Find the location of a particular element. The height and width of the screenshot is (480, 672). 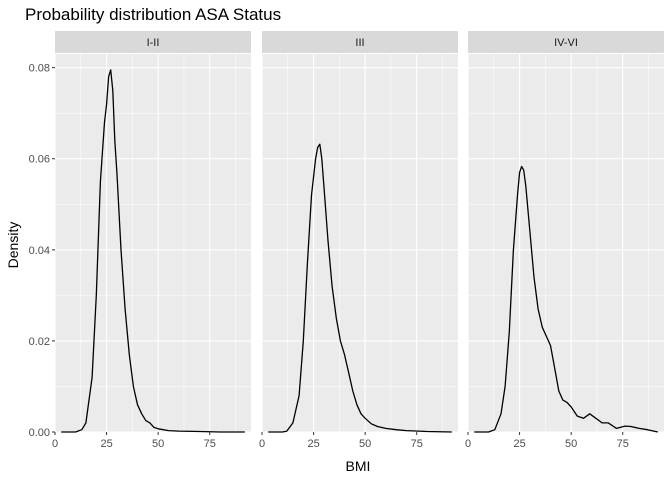

y-tick-label: 0.08 is located at coordinates (39, 69).